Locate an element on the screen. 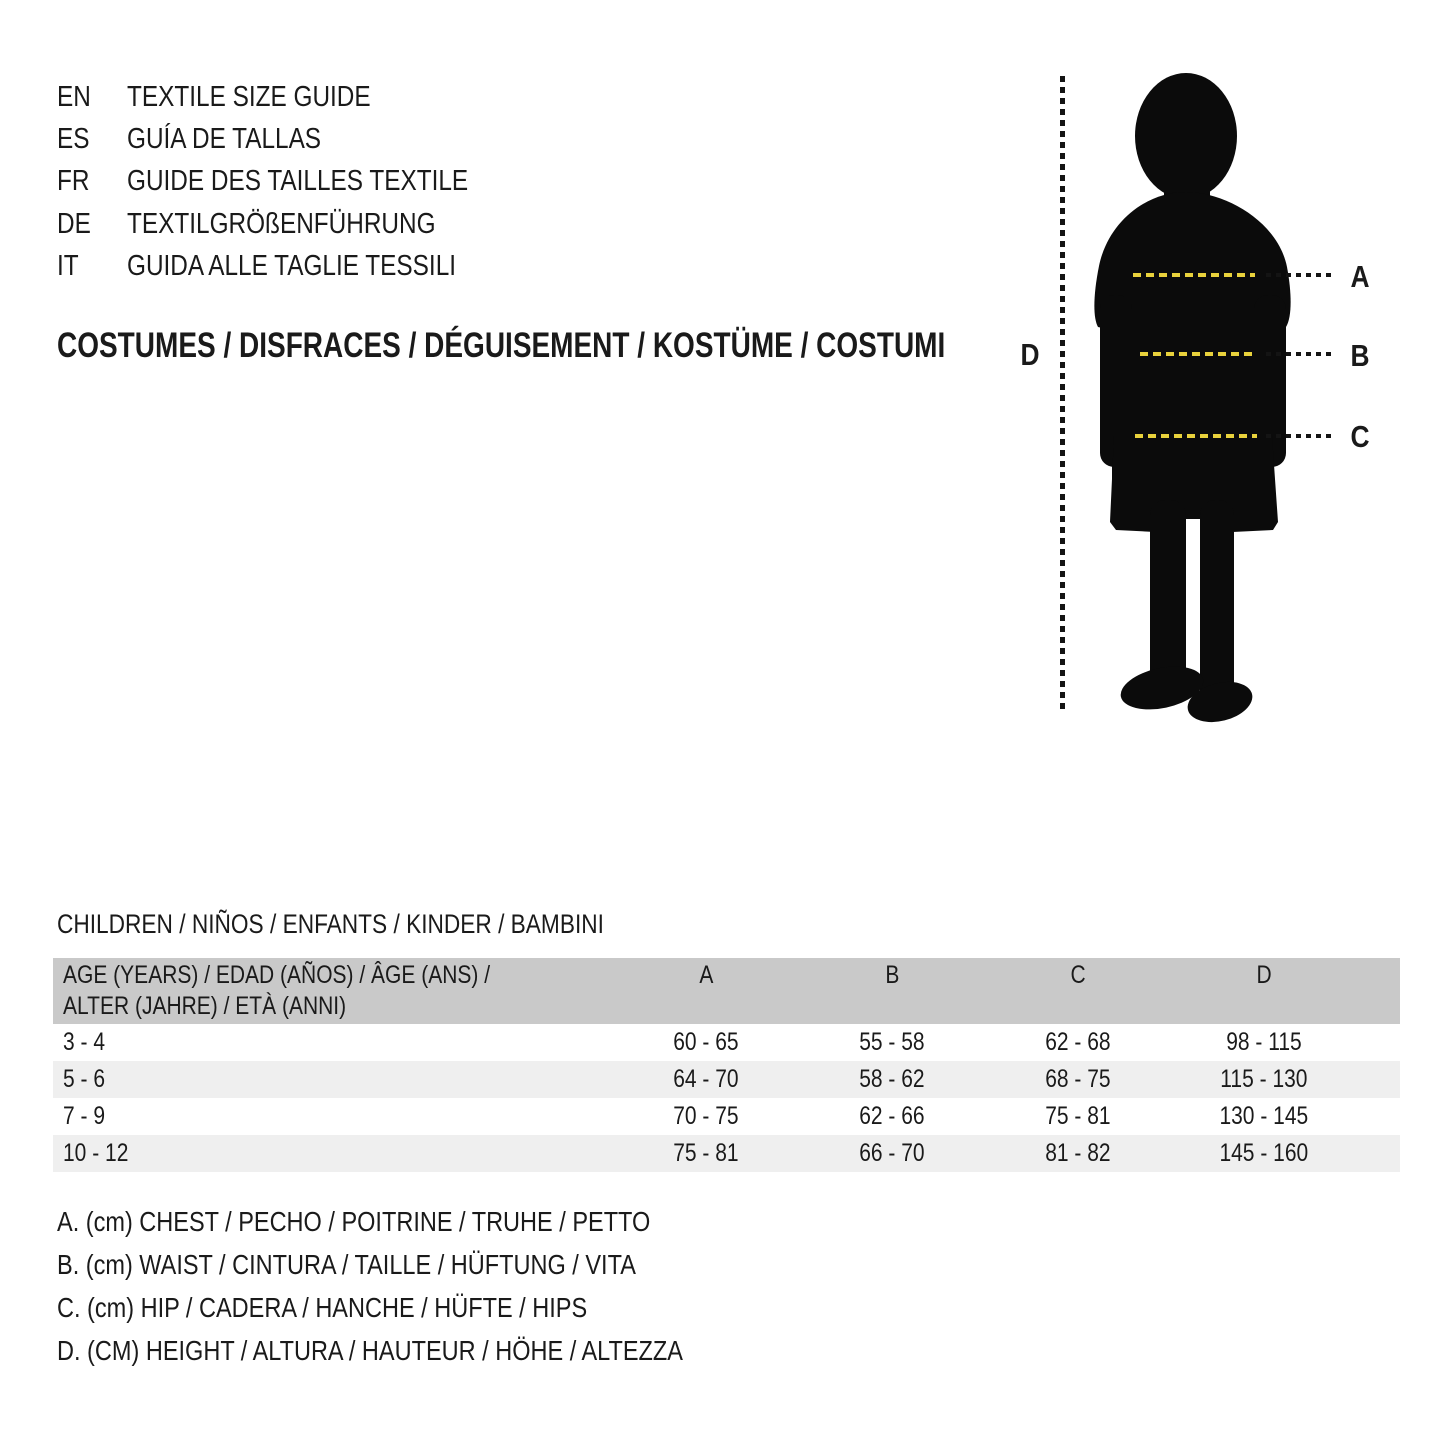 The image size is (1445, 1444). hip-cell: 68 - 75 is located at coordinates (1078, 1079).